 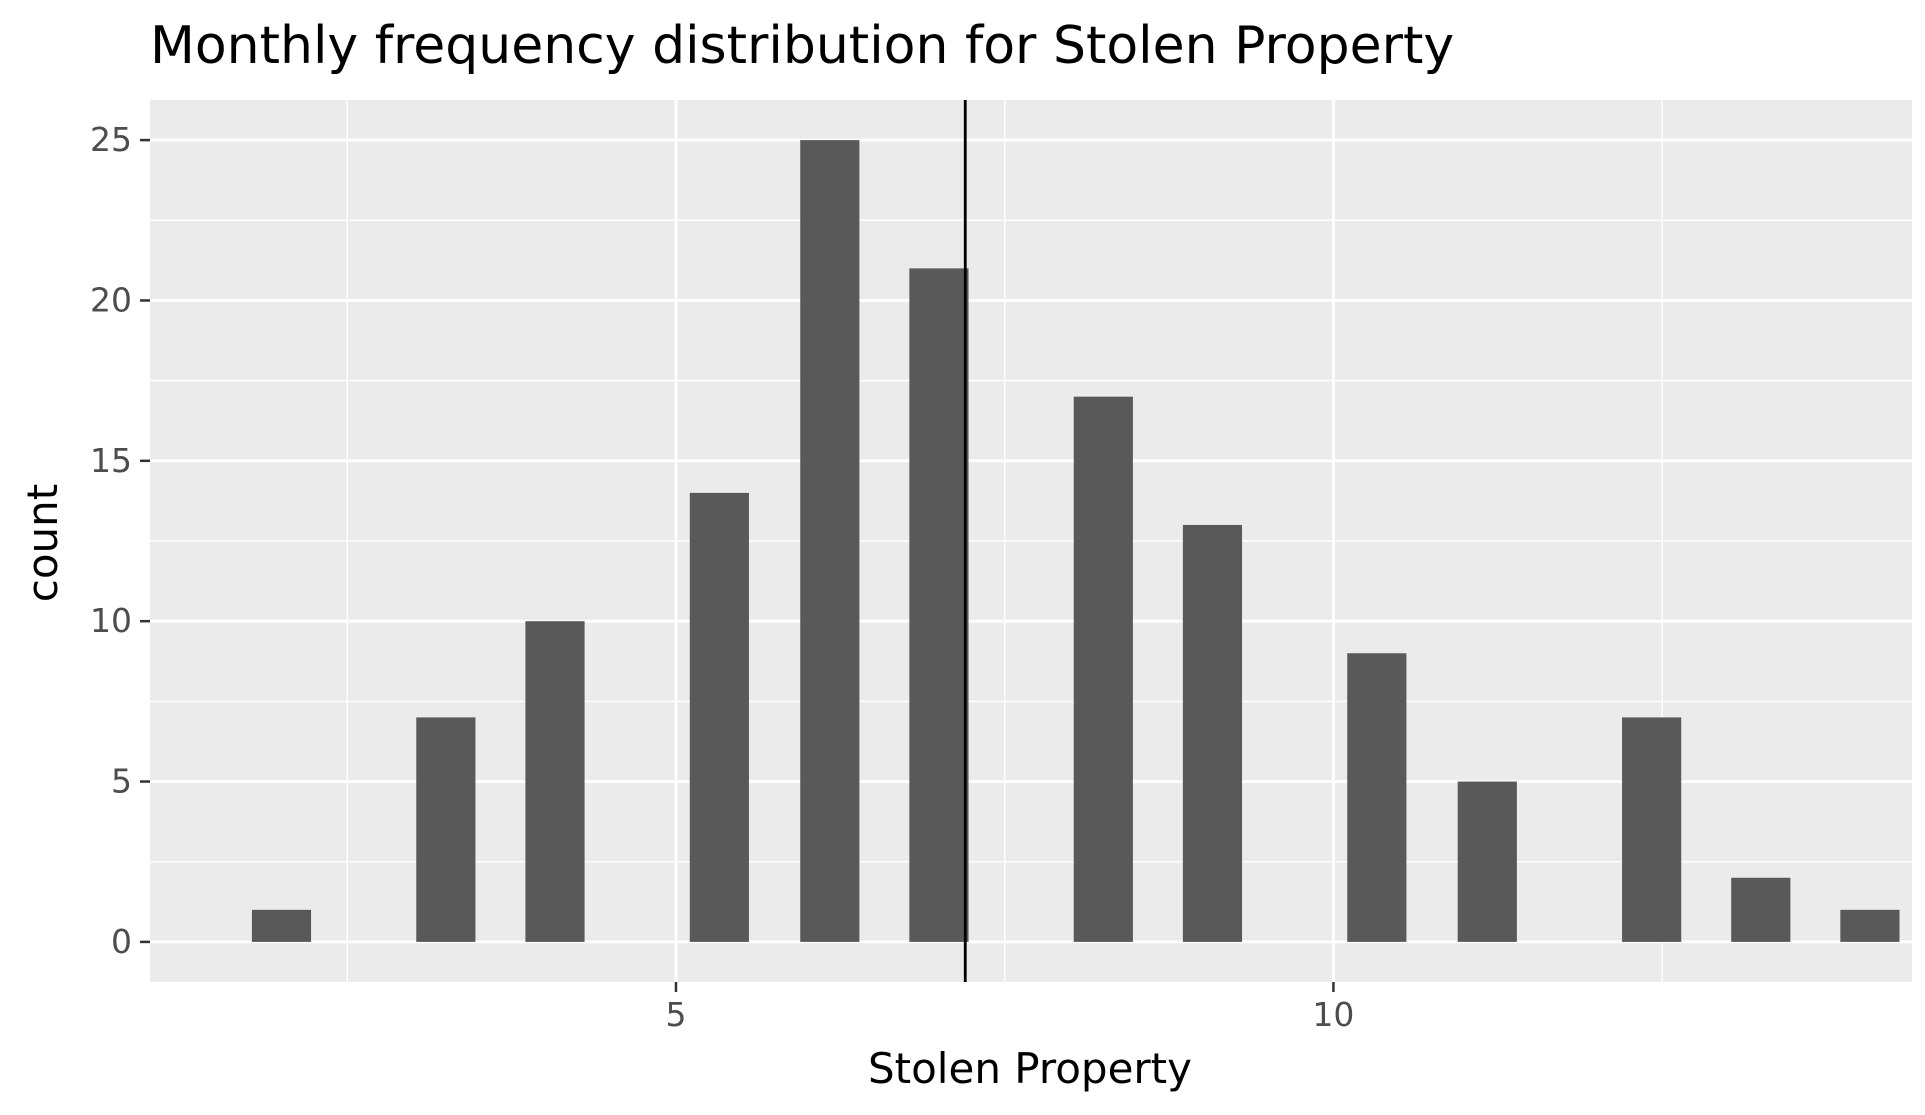 I want to click on x-tick-label: 5, so click(x=675, y=1014).